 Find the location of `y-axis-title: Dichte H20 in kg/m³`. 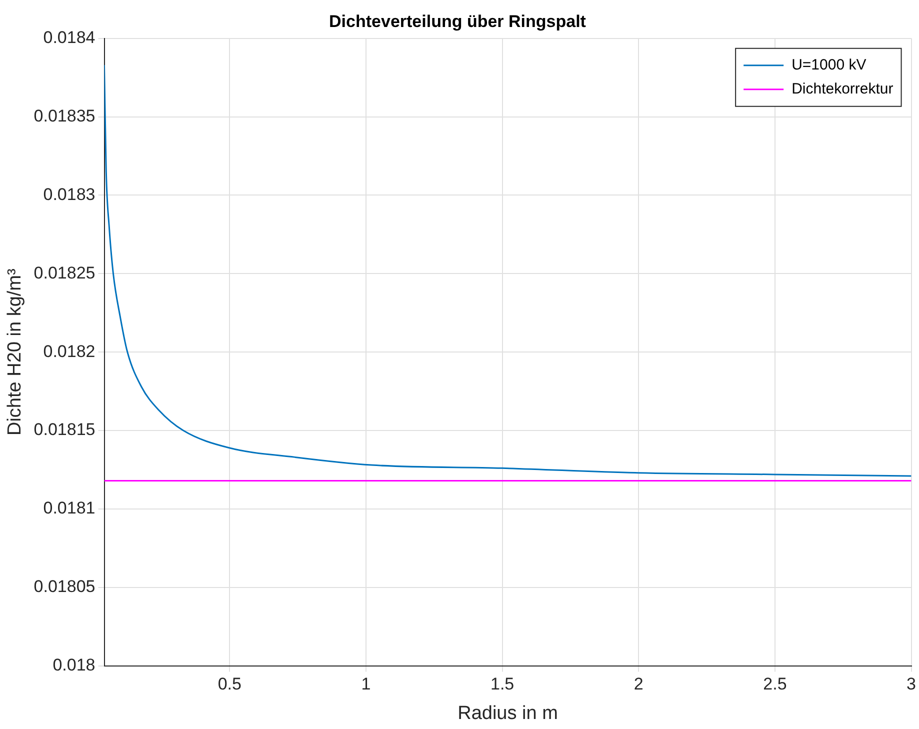

y-axis-title: Dichte H20 in kg/m³ is located at coordinates (15, 352).